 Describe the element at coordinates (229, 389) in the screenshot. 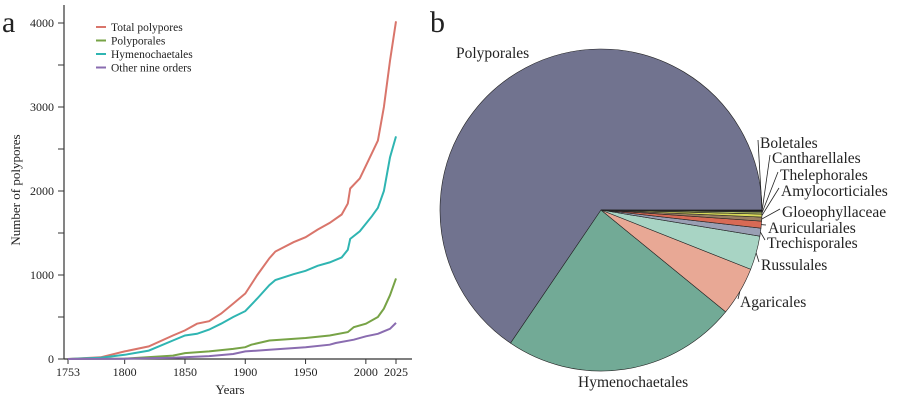

I see `x-axis-label: Years` at that location.